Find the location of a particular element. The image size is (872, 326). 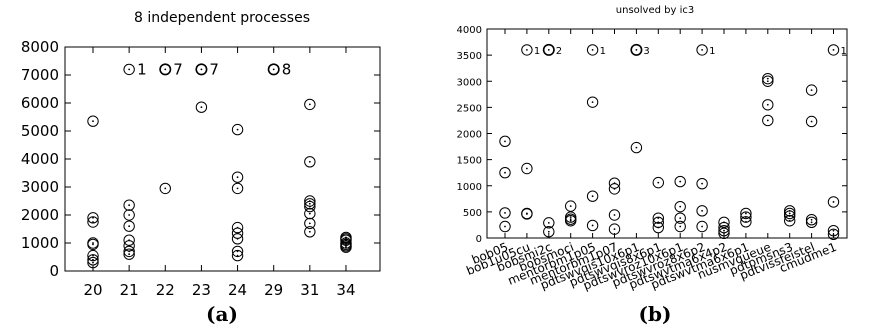

chart-a-title: 8 independent processes is located at coordinates (222, 18).